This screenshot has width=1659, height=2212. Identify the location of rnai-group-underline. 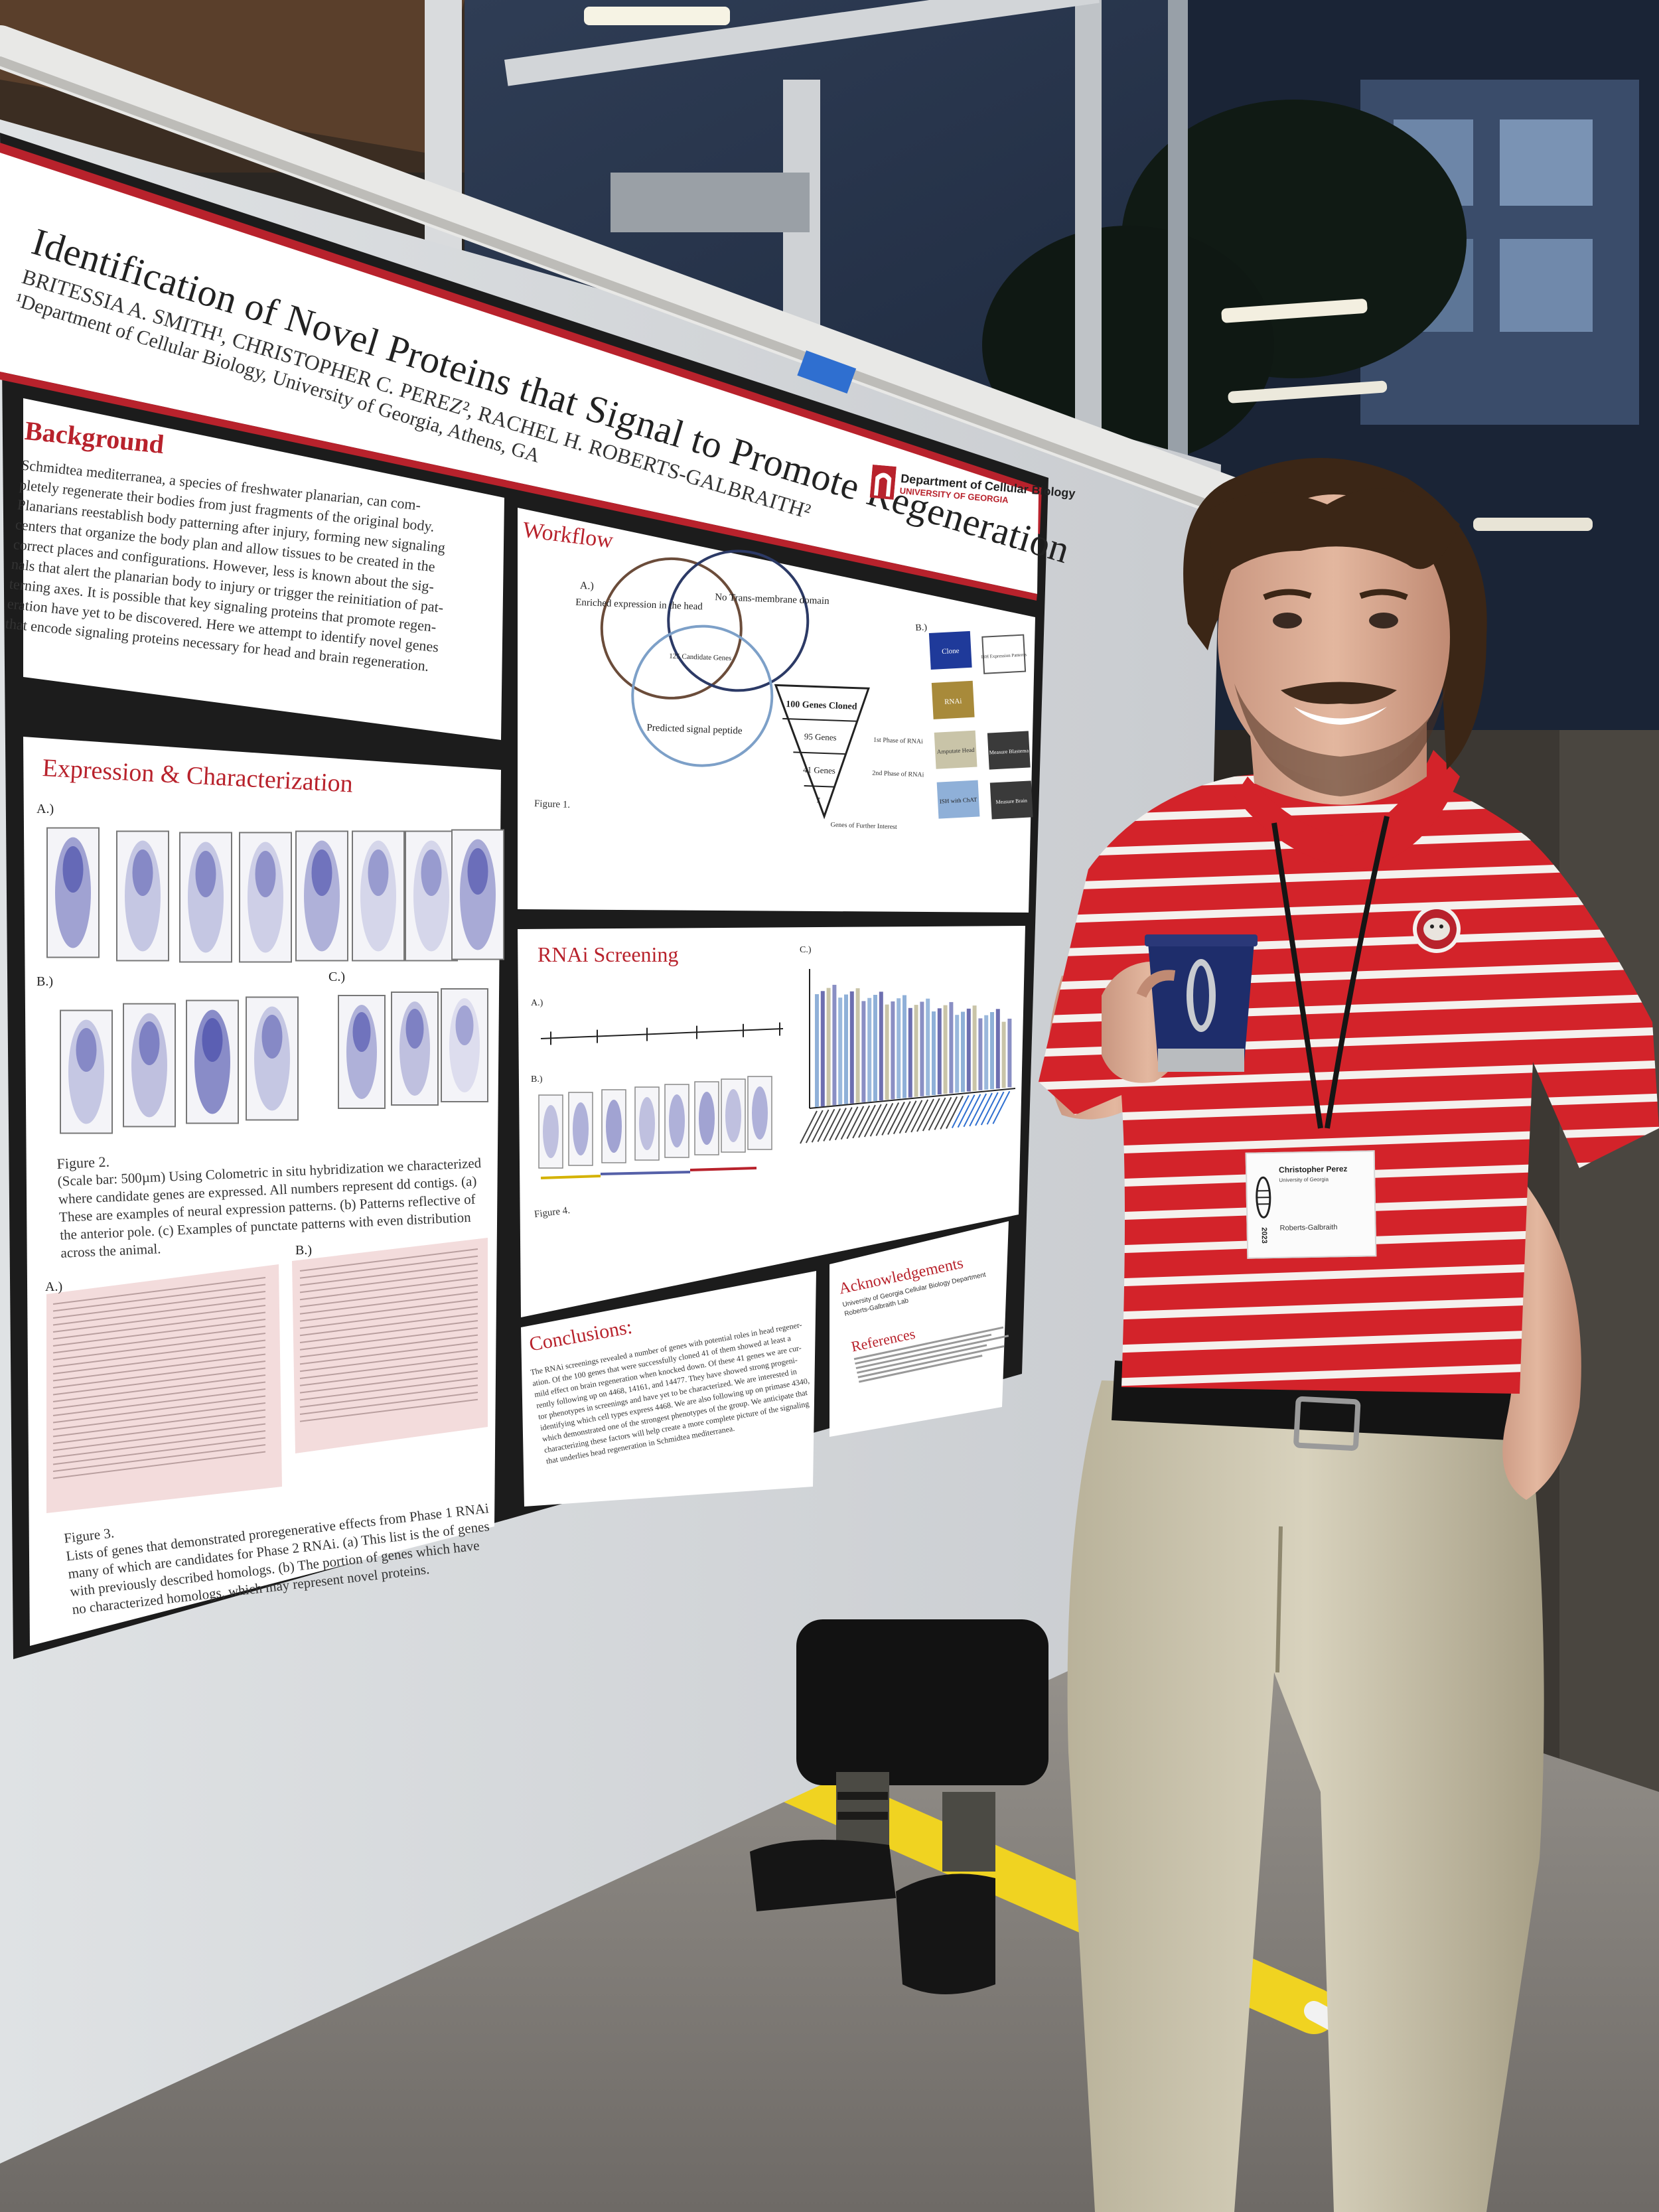
(723, 1169).